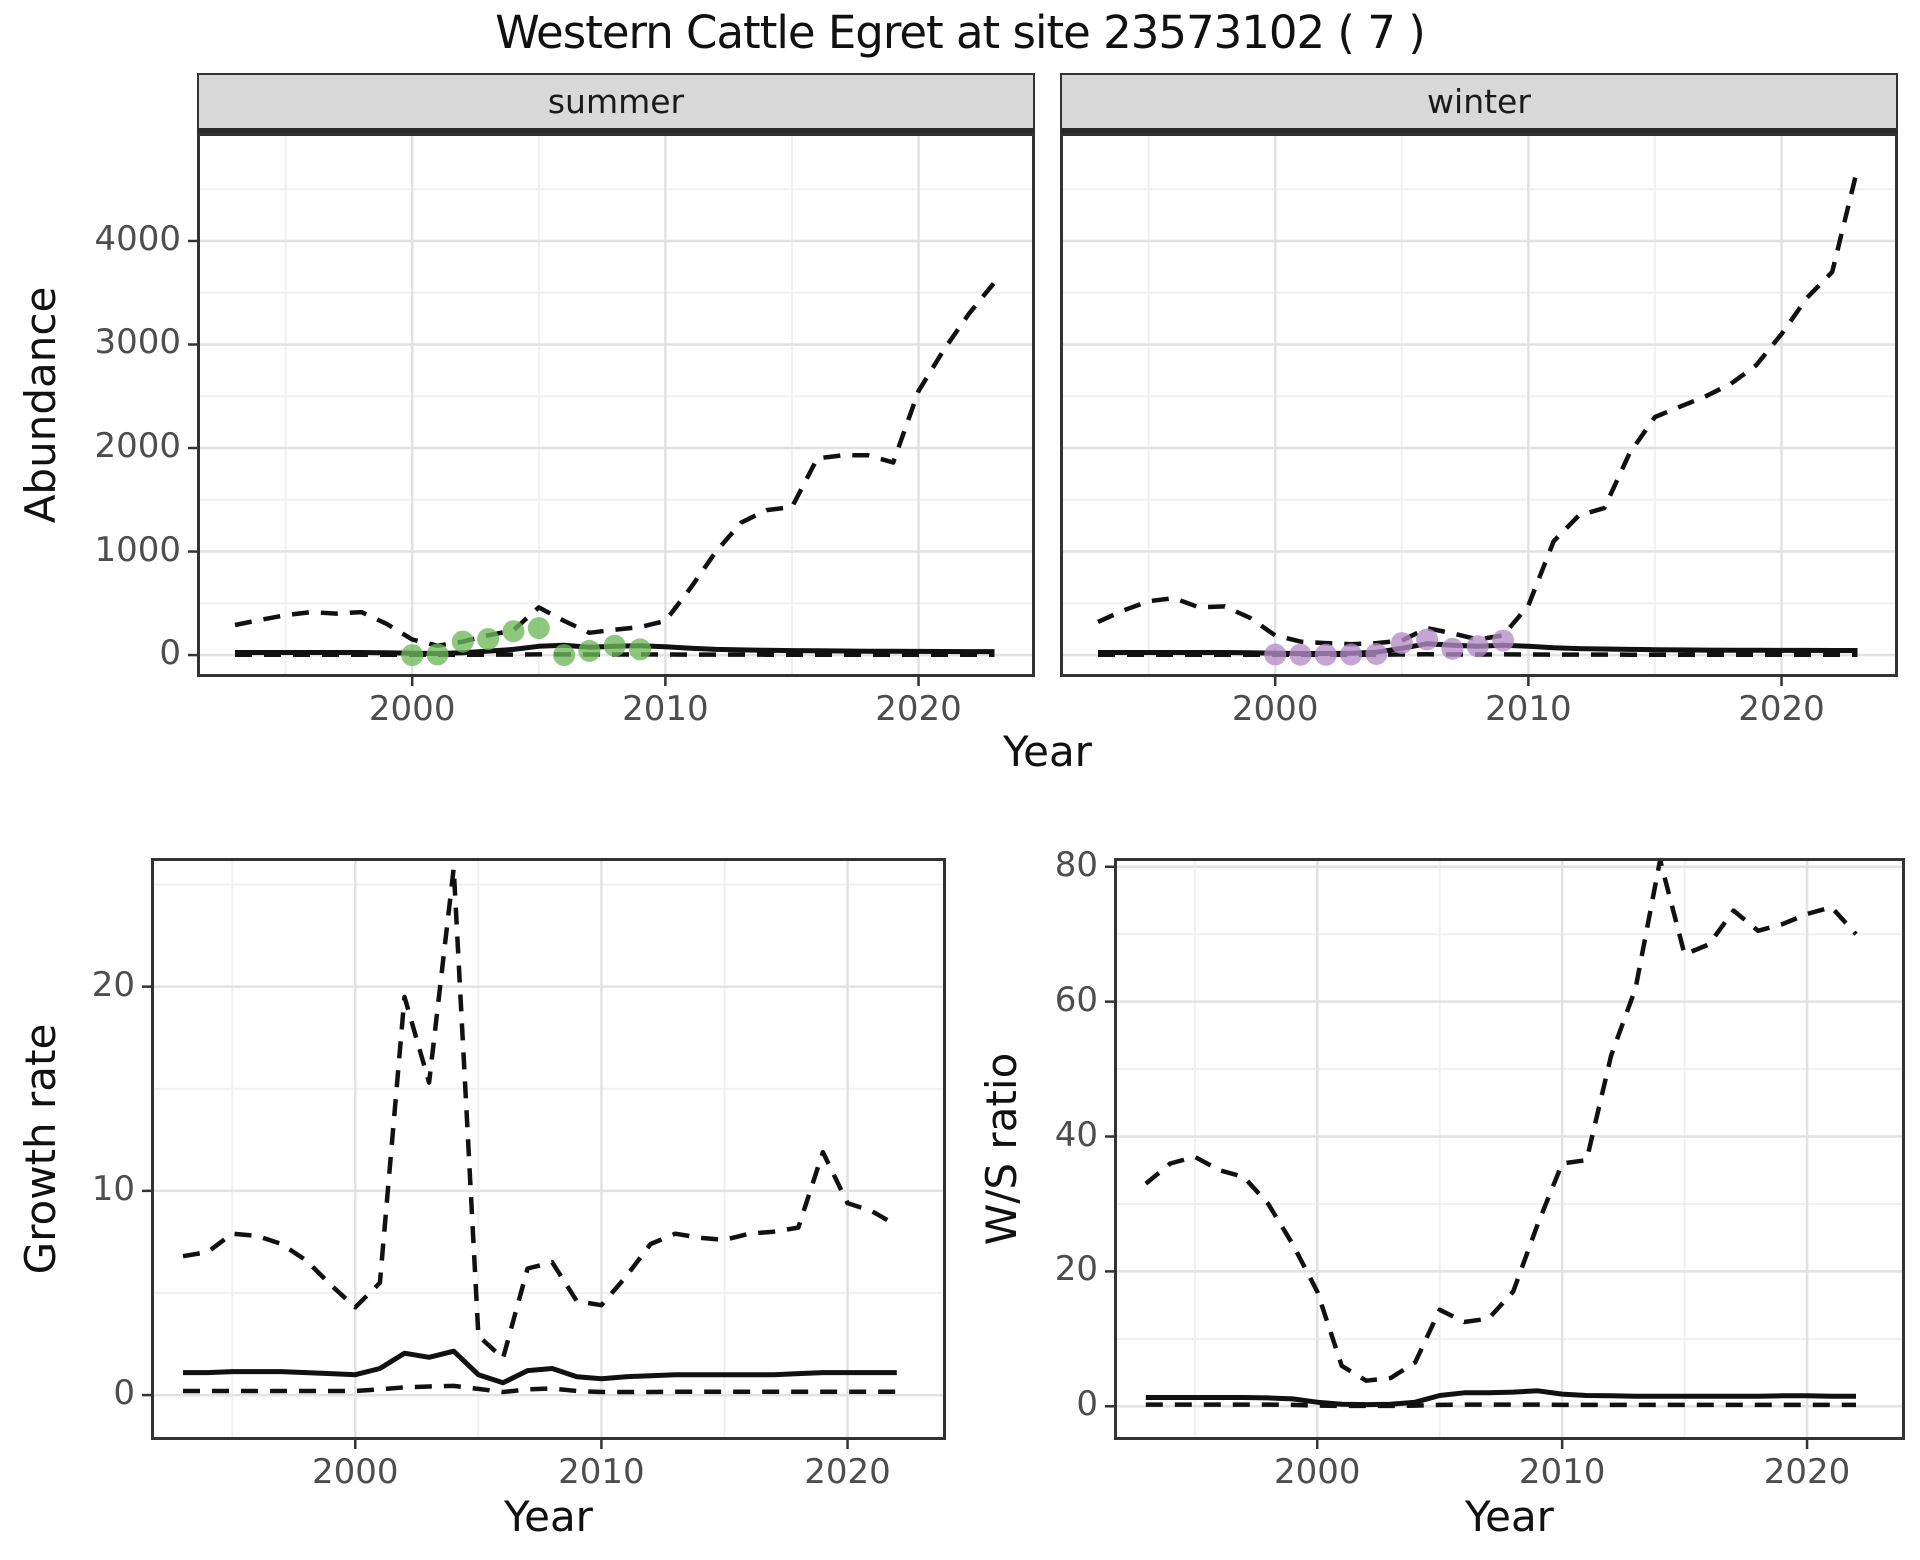  I want to click on y-tick-label: 10, so click(113, 1188).